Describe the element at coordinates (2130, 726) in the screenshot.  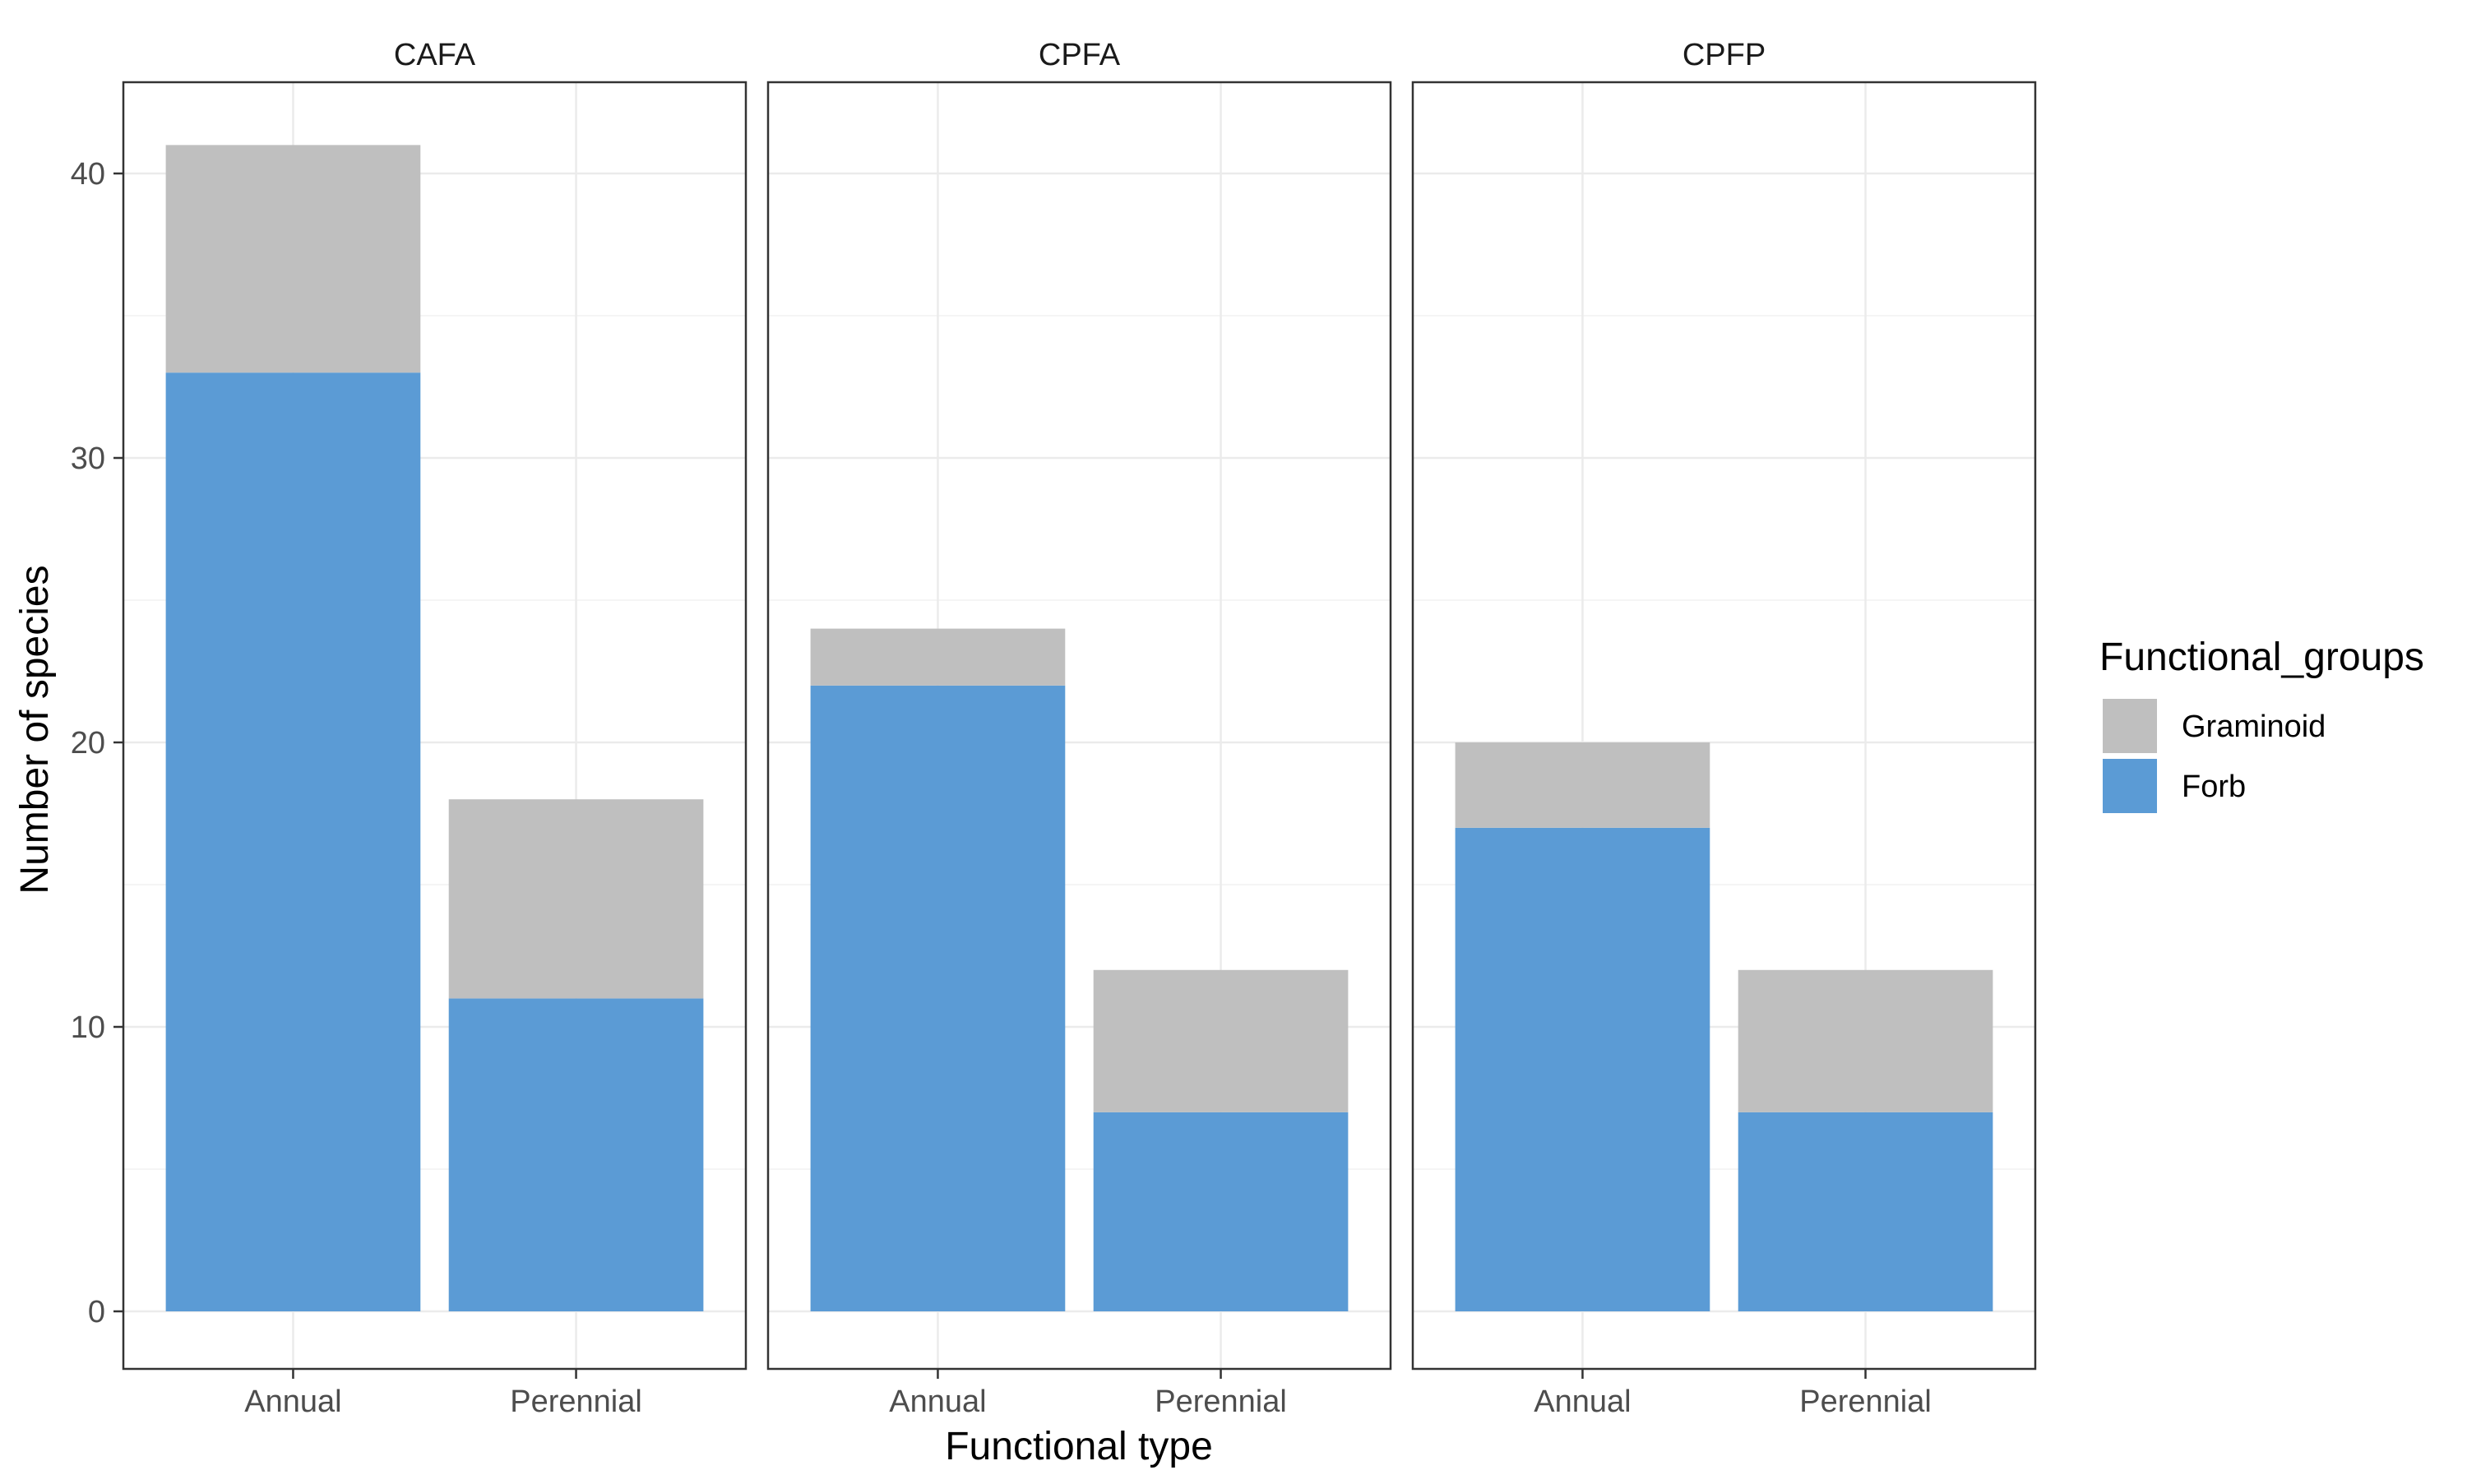
I see `legend-key-graminoid` at that location.